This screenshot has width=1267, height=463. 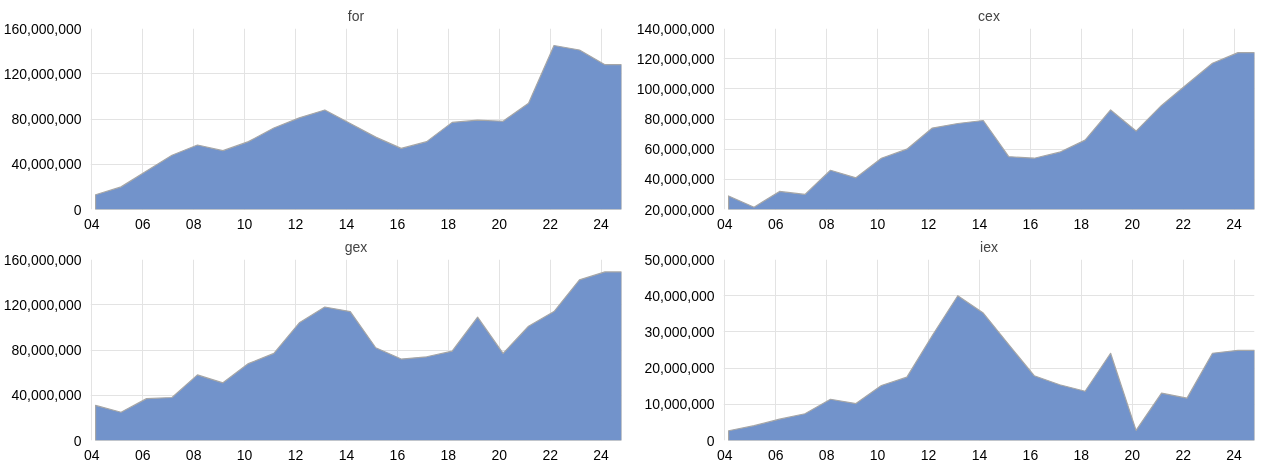 What do you see at coordinates (989, 15) in the screenshot?
I see `chart-title: cex` at bounding box center [989, 15].